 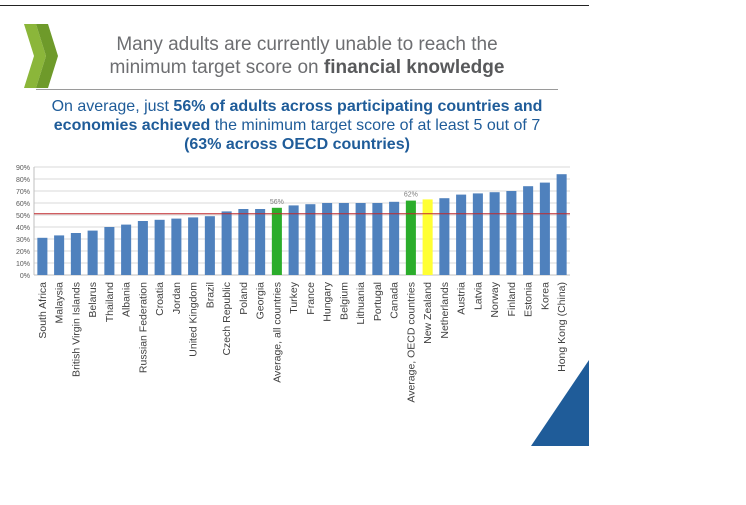 I want to click on x-tick-label: Jordan, so click(x=177, y=298).